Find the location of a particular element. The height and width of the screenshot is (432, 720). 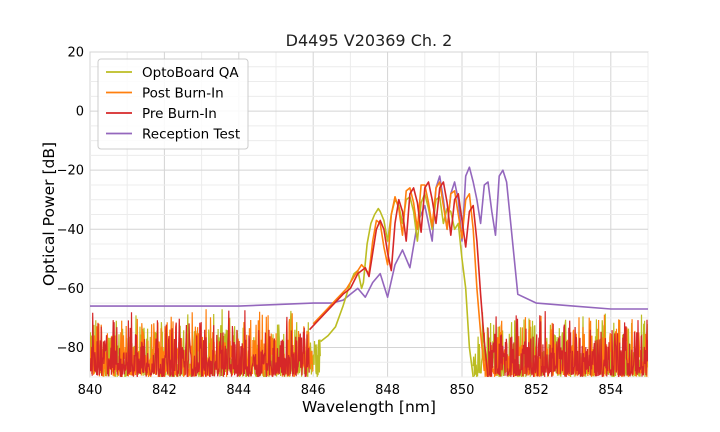

legend-box is located at coordinates (173, 104).